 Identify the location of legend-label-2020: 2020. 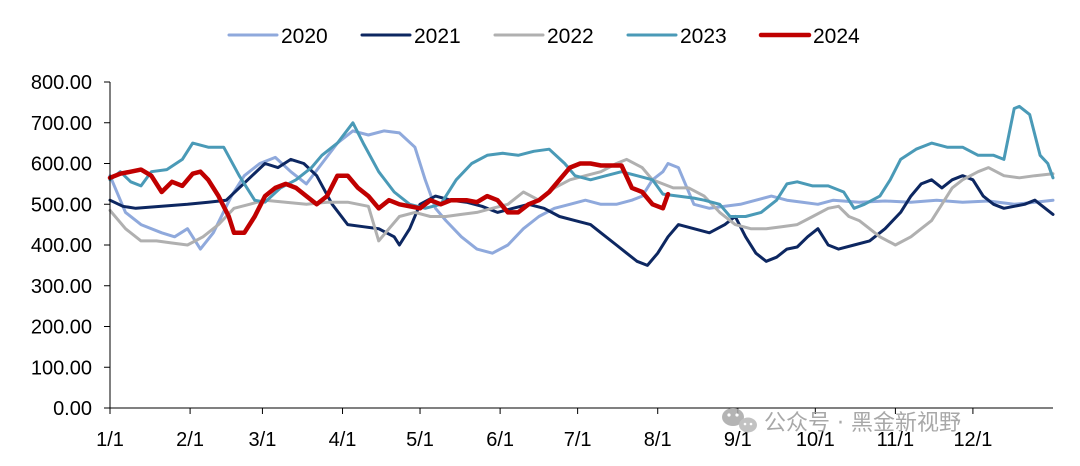
(304, 36).